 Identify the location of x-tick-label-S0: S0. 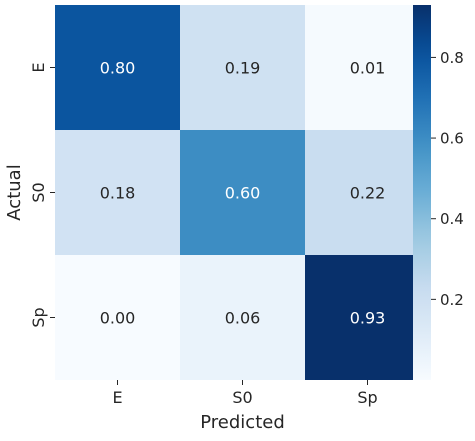
(242, 397).